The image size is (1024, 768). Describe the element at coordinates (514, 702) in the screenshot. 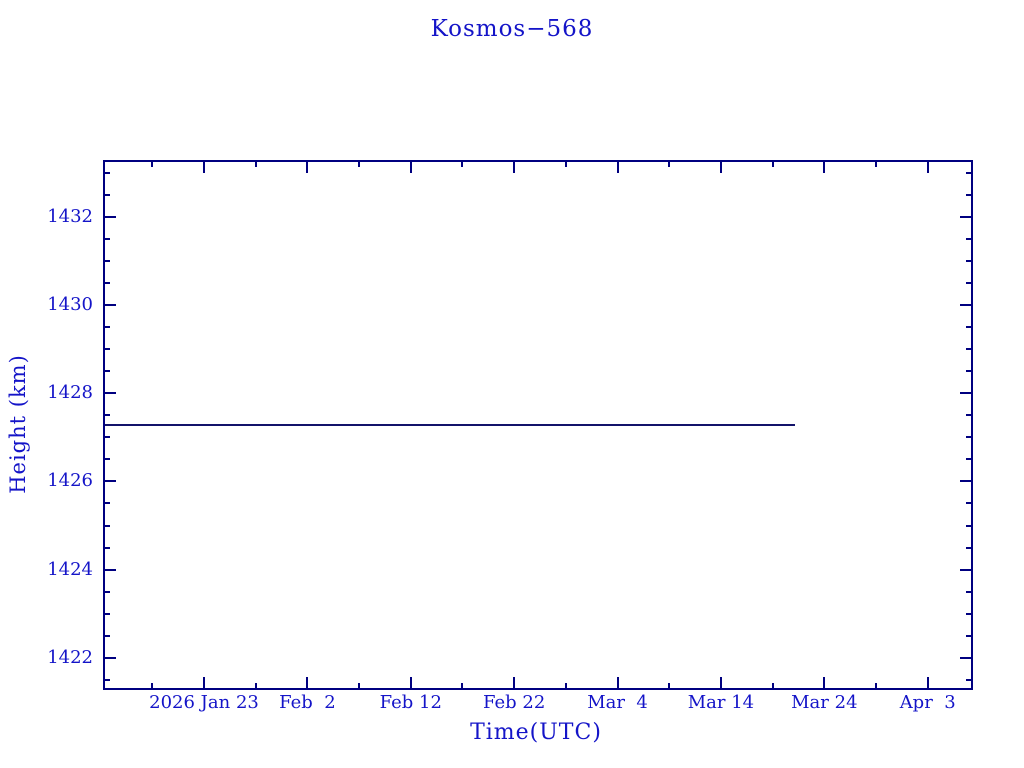

I see `x-tick-label: Feb 22` at that location.